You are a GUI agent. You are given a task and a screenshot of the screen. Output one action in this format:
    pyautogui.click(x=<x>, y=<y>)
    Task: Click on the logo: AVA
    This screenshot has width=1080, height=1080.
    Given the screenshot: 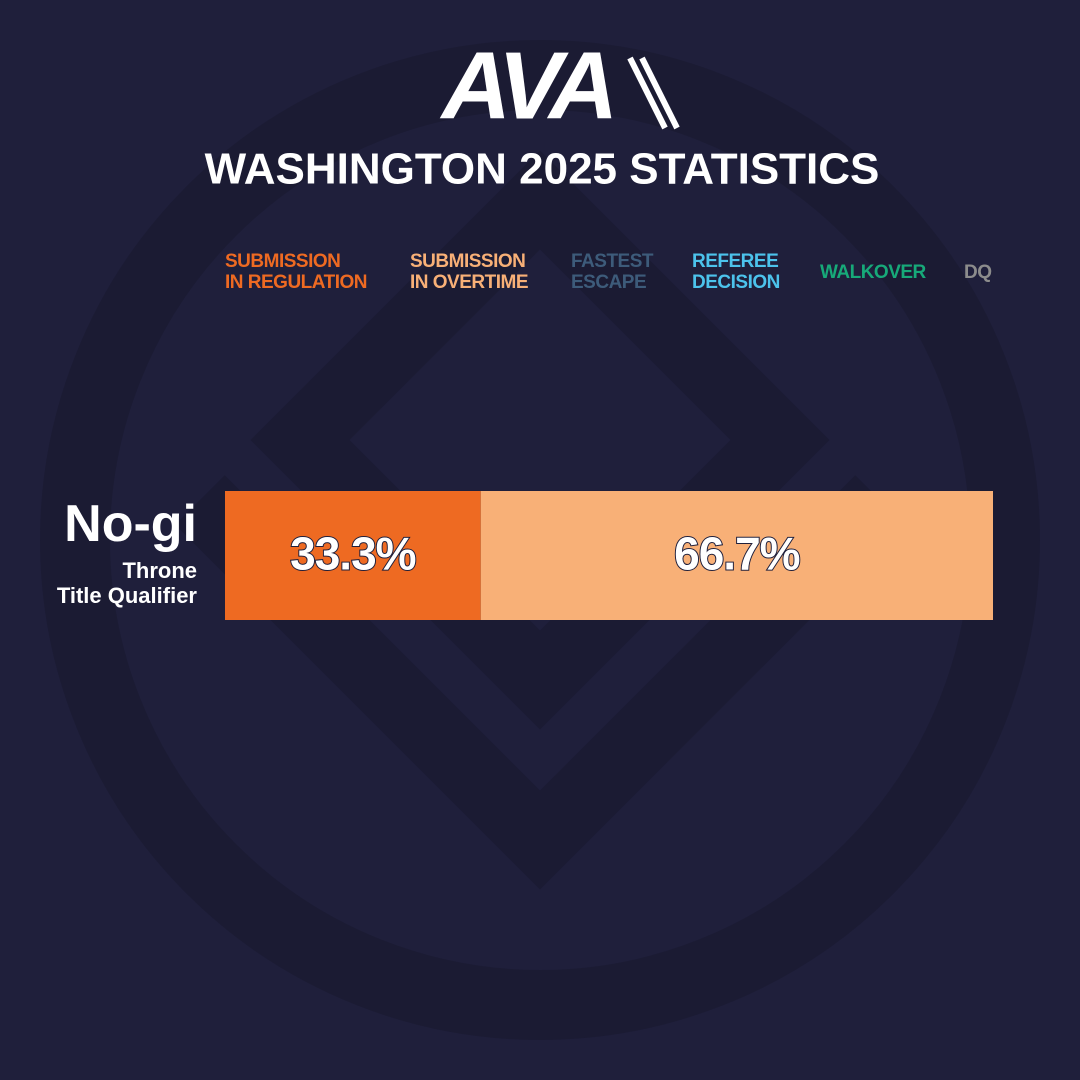 What is the action you would take?
    pyautogui.click(x=526, y=85)
    